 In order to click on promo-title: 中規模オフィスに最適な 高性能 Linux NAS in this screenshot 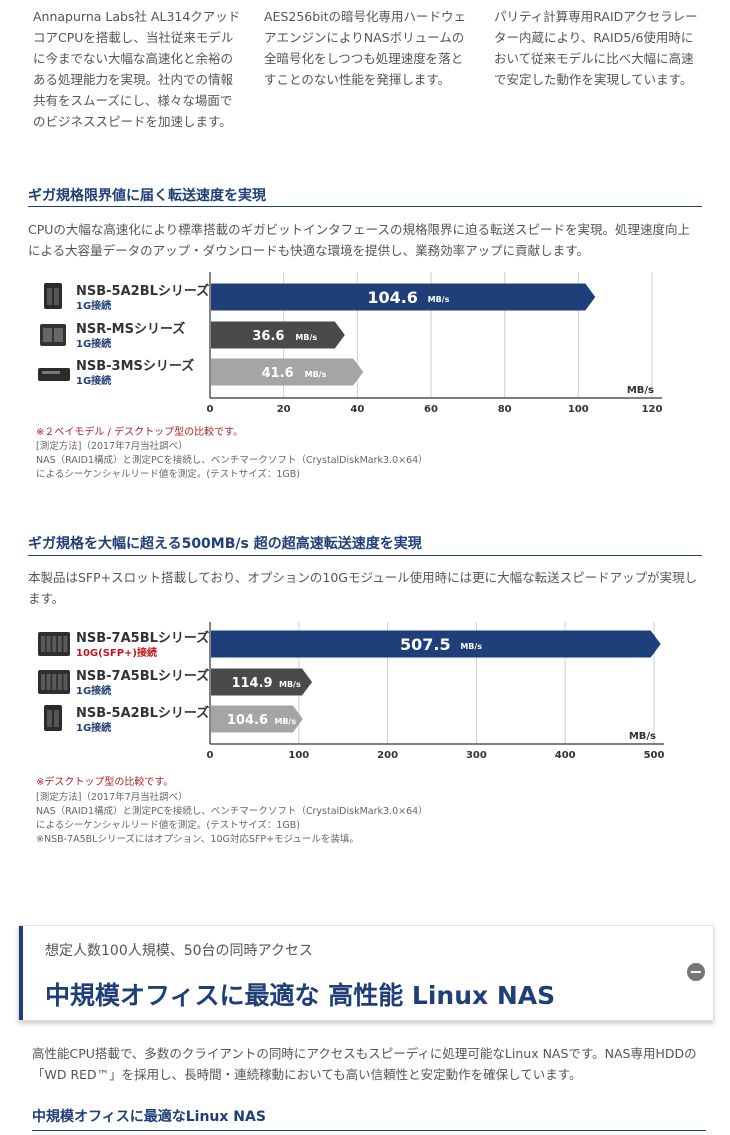, I will do `click(300, 995)`.